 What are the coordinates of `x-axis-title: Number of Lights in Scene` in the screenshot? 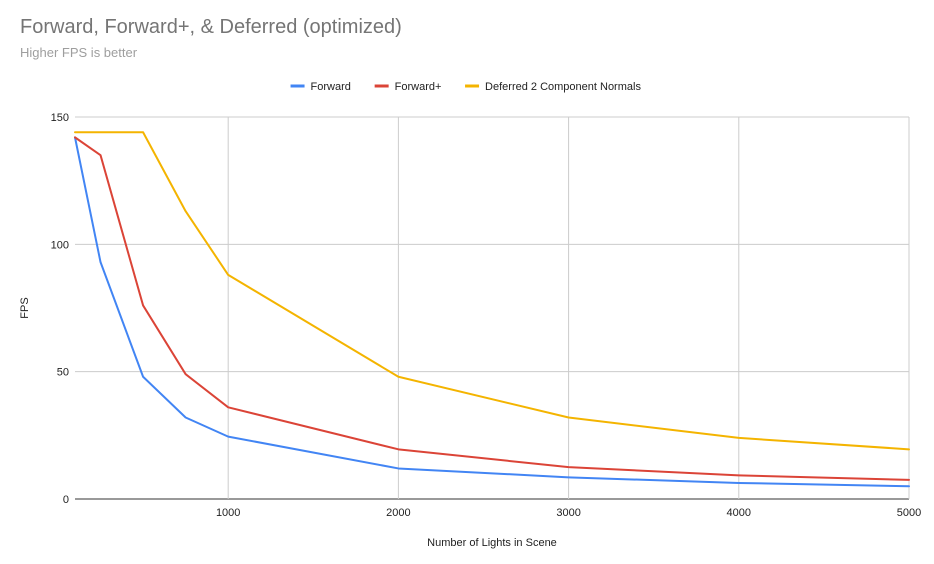 It's located at (492, 543).